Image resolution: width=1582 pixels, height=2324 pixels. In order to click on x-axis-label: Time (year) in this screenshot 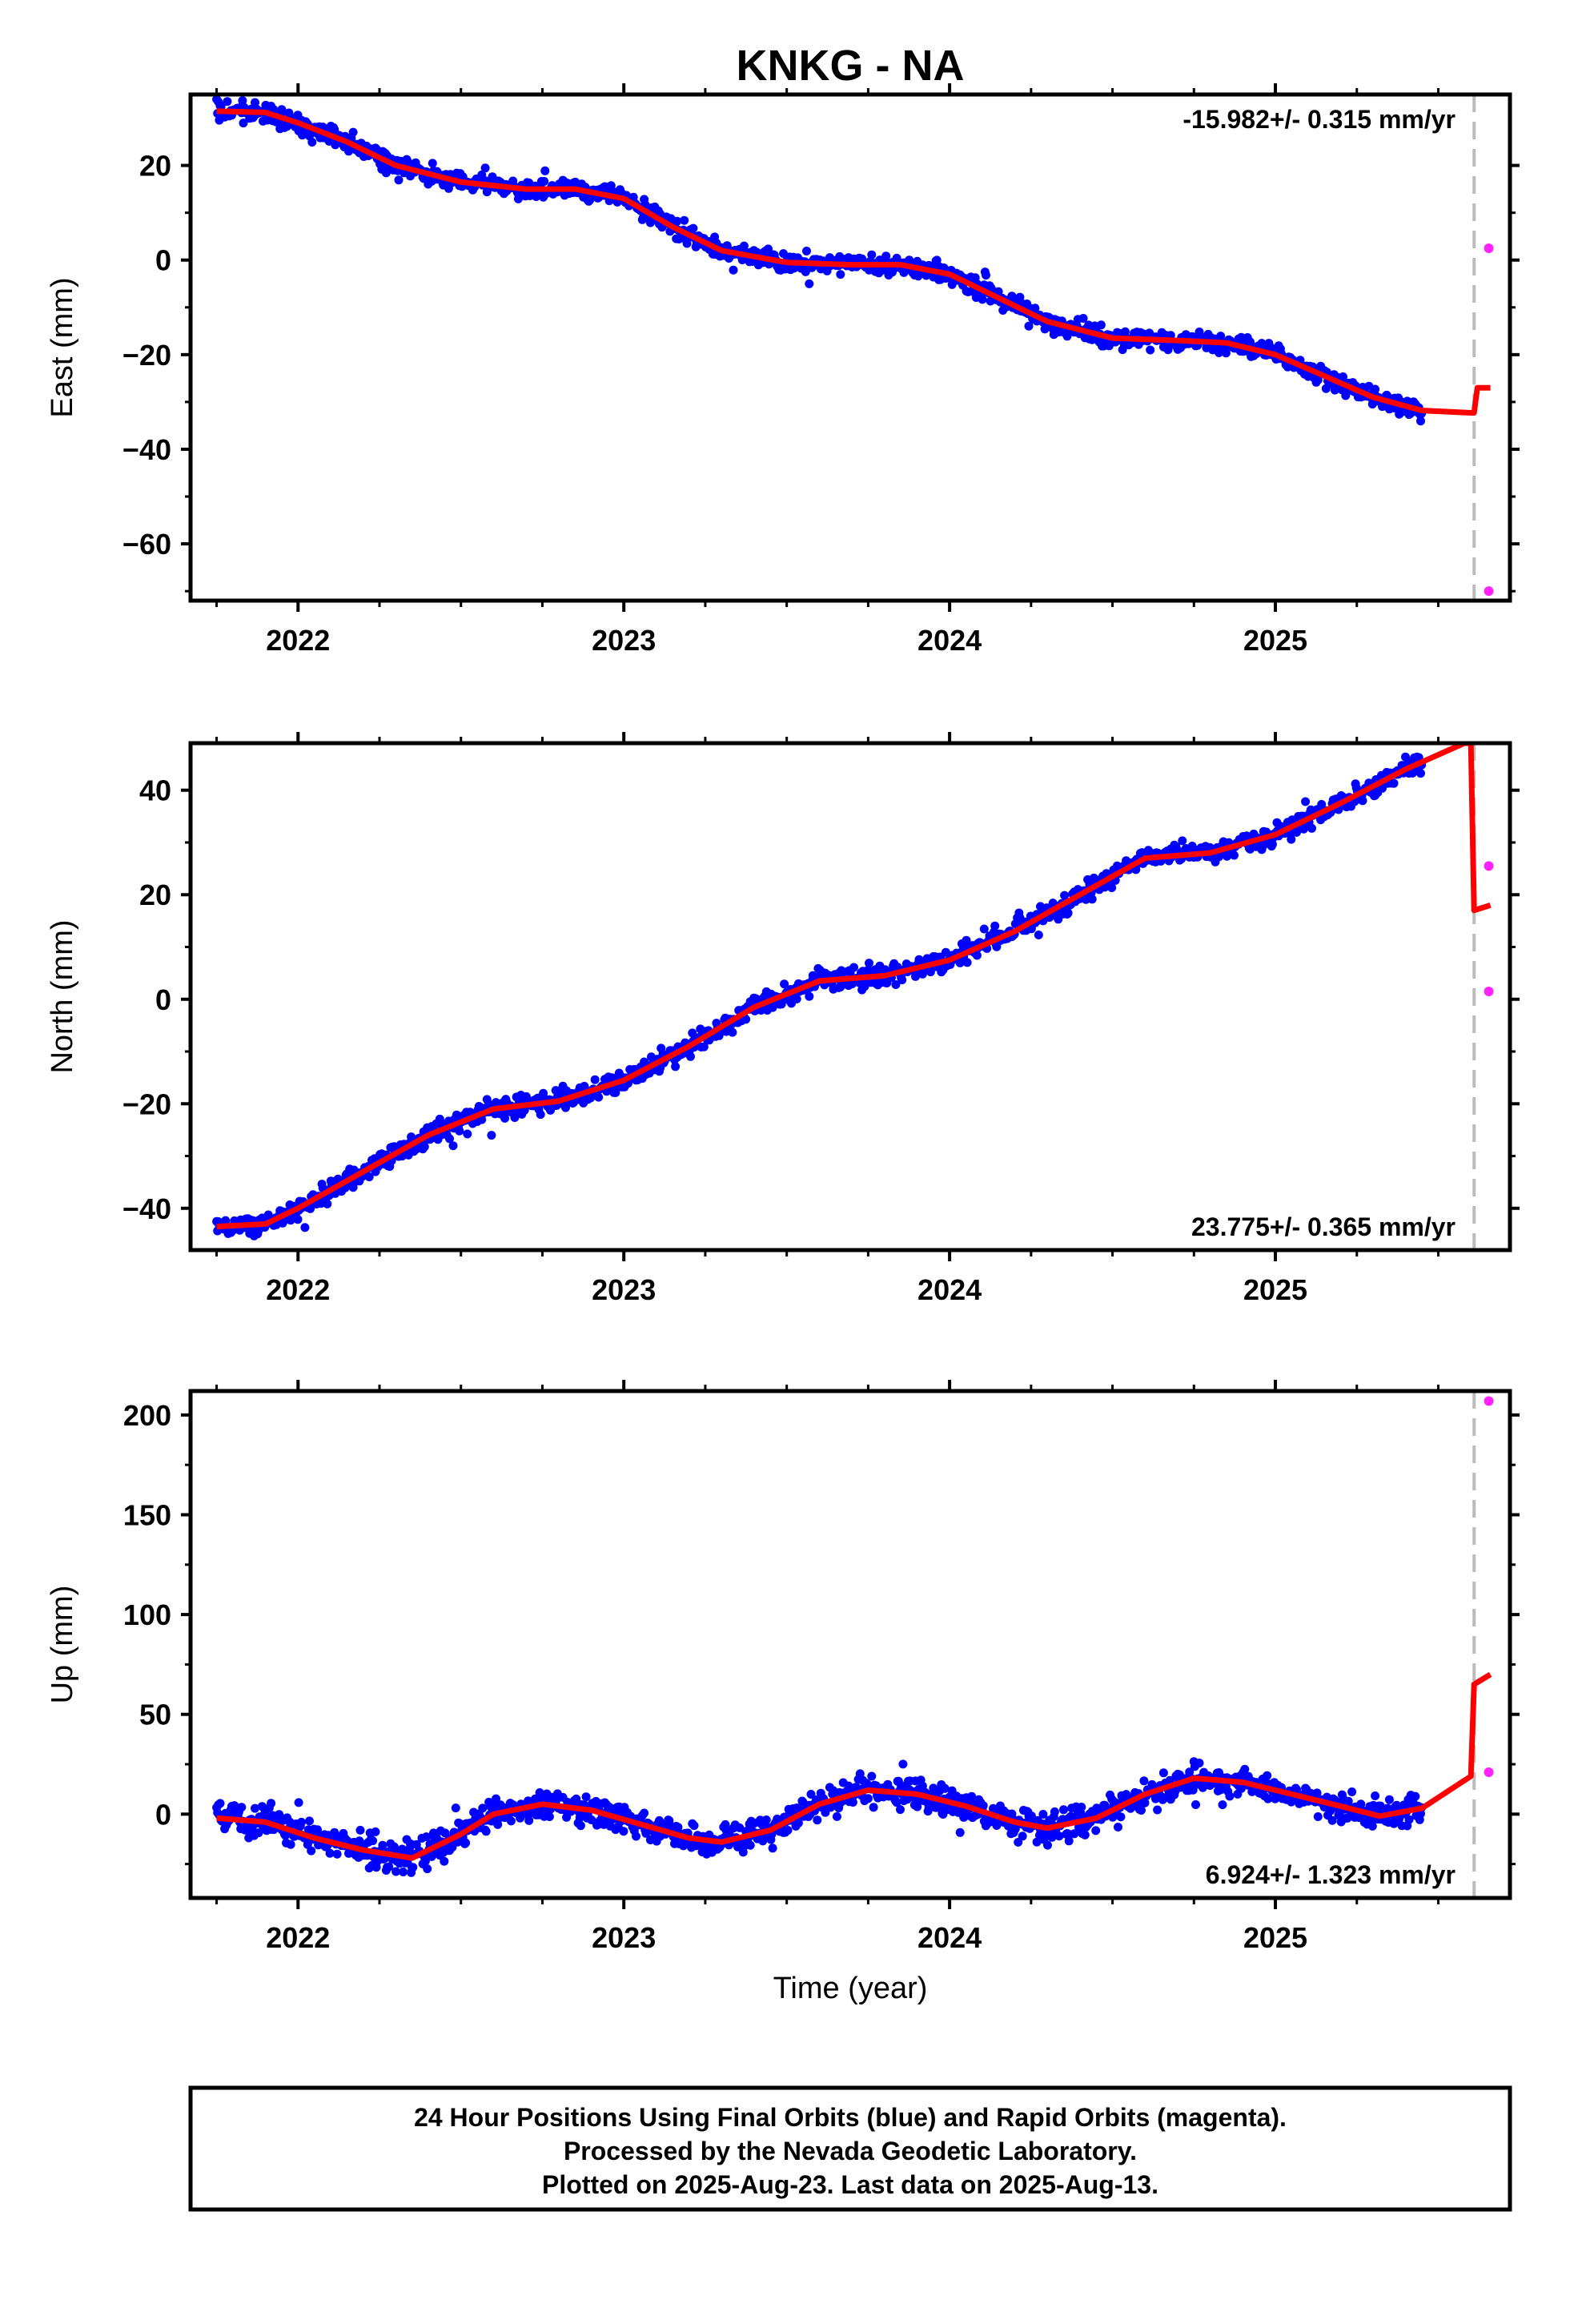, I will do `click(850, 1988)`.